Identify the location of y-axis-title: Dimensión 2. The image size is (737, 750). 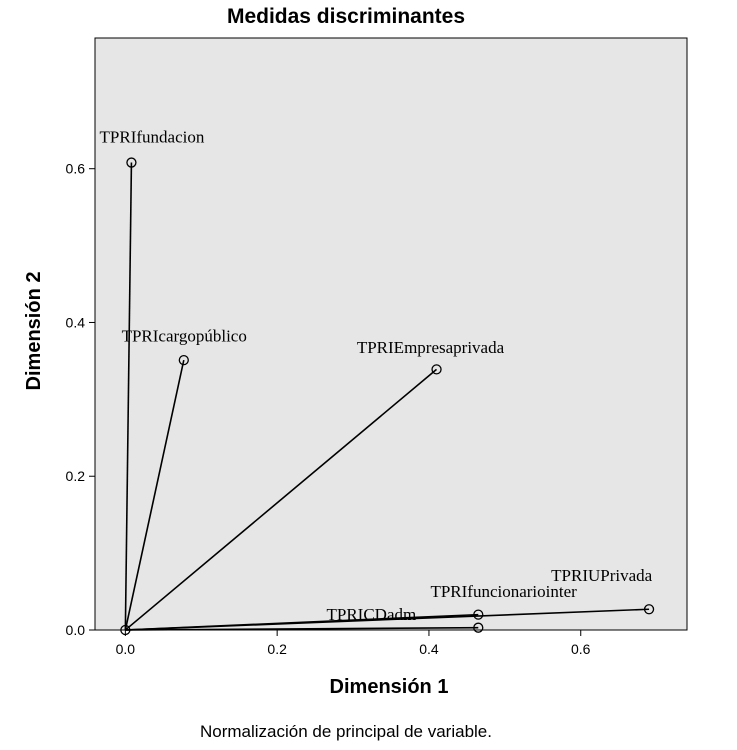
(34, 331).